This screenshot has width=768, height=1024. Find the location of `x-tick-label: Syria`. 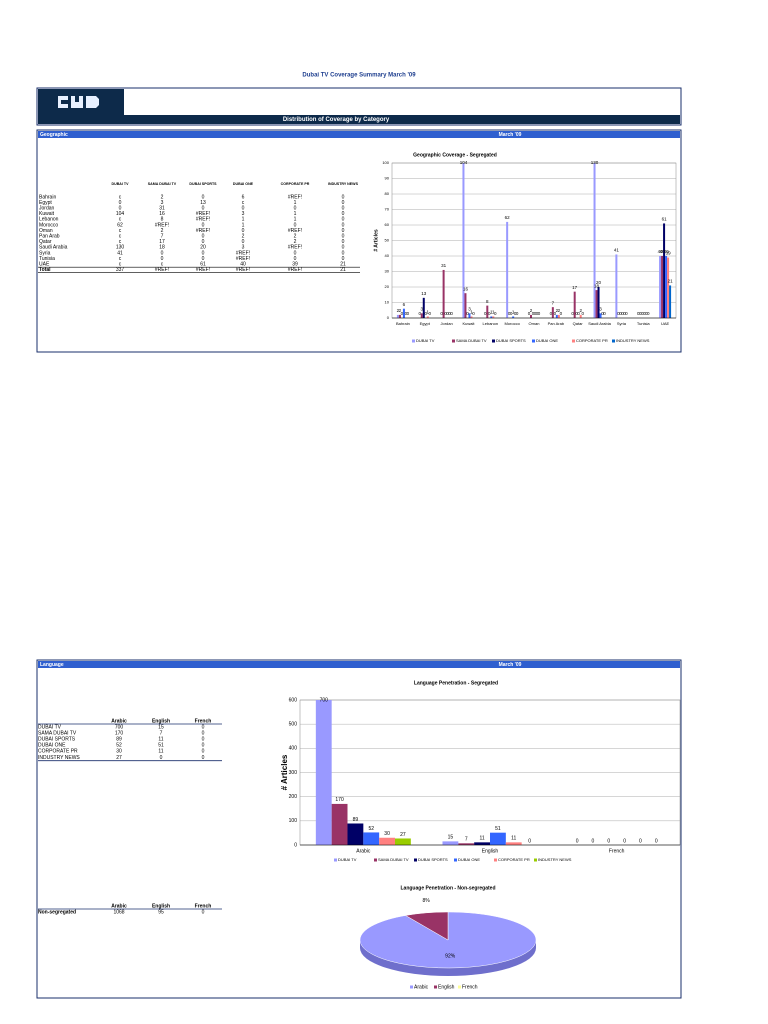

x-tick-label: Syria is located at coordinates (622, 323).